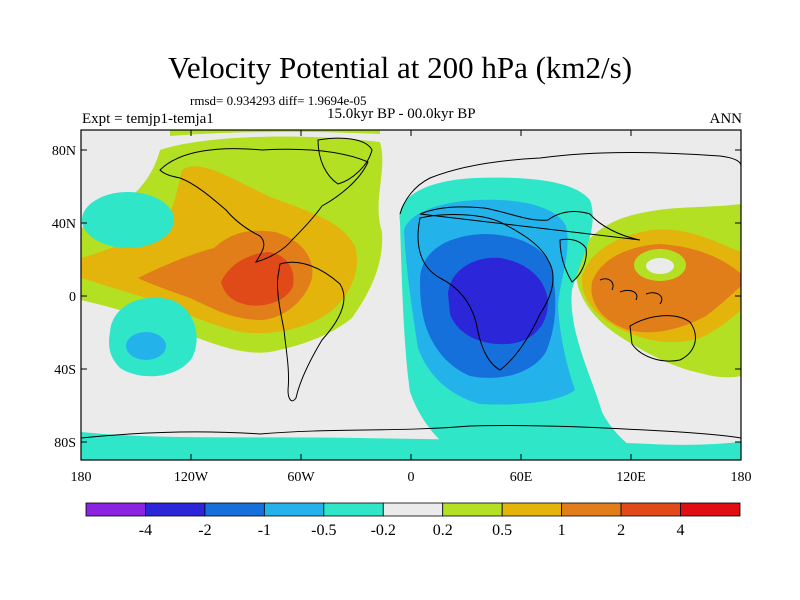 This screenshot has height=600, width=800. What do you see at coordinates (681, 530) in the screenshot?
I see `colorbar-label: 4` at bounding box center [681, 530].